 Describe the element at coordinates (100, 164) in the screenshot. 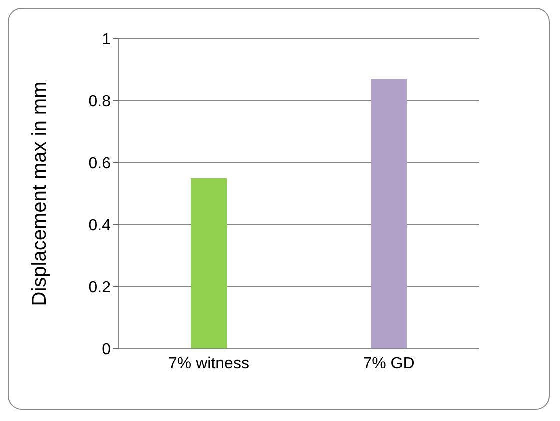

I see `y-tick-label: 0.6` at that location.